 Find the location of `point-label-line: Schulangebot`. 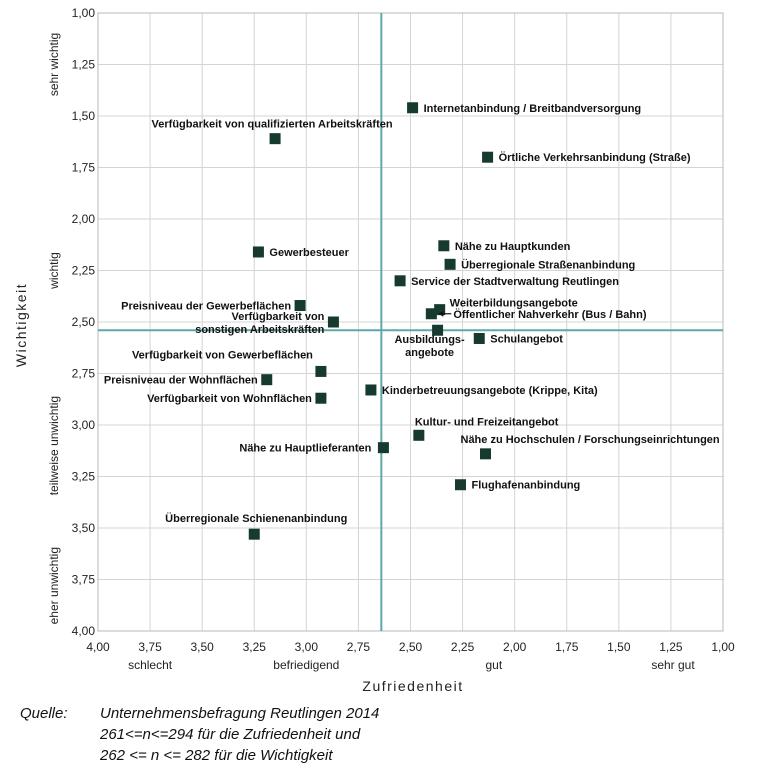

point-label-line: Schulangebot is located at coordinates (526, 339).